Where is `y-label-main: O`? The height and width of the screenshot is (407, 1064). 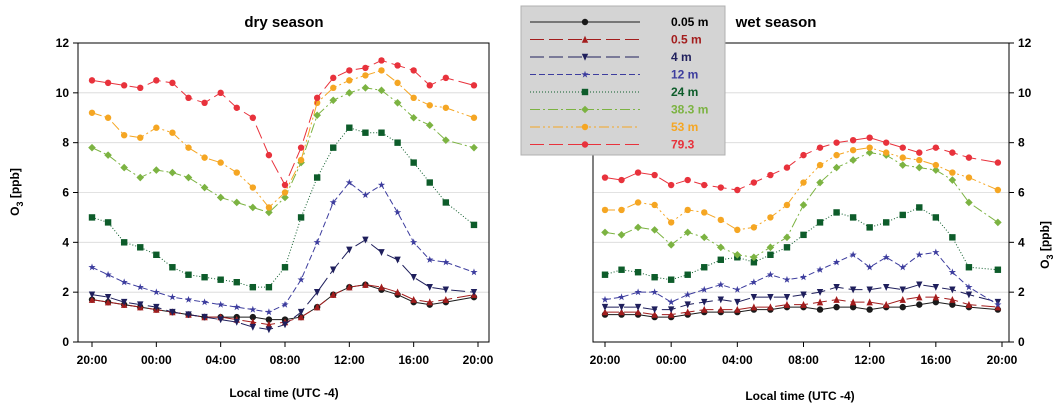
y-label-main: O is located at coordinates (1045, 264).